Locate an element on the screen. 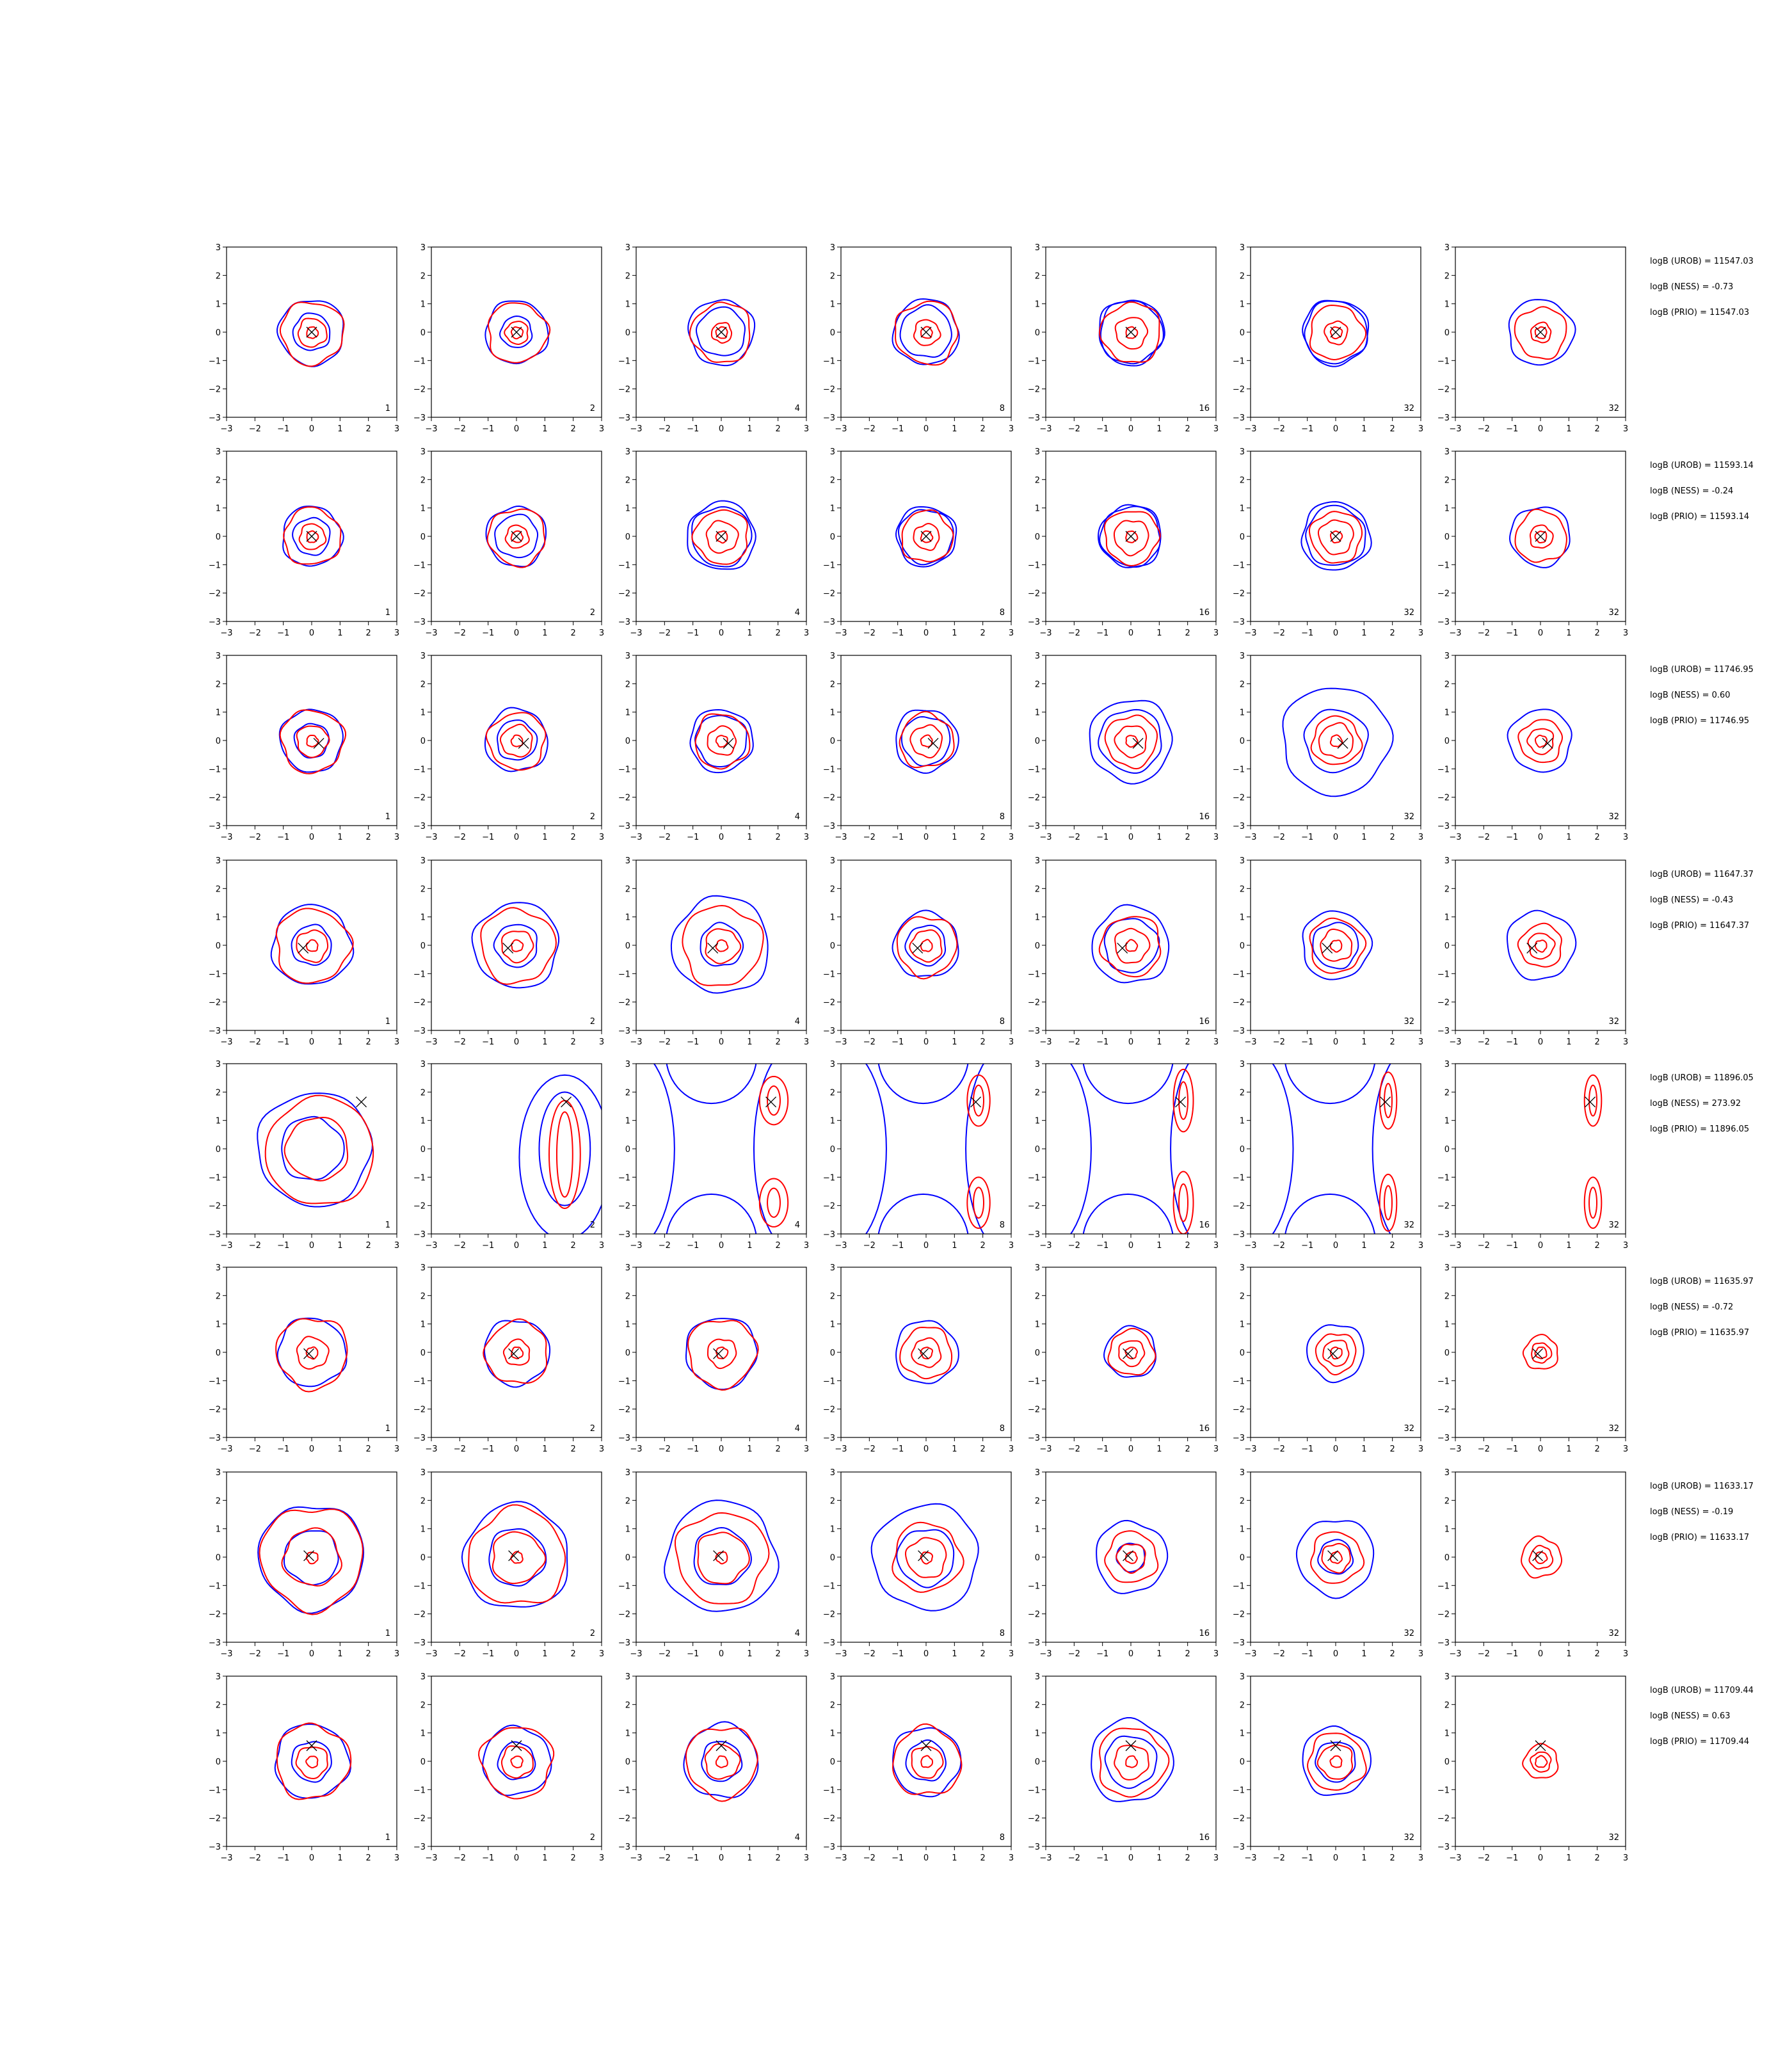 The image size is (1792, 2048). true-value-marker is located at coordinates (514, 1556).